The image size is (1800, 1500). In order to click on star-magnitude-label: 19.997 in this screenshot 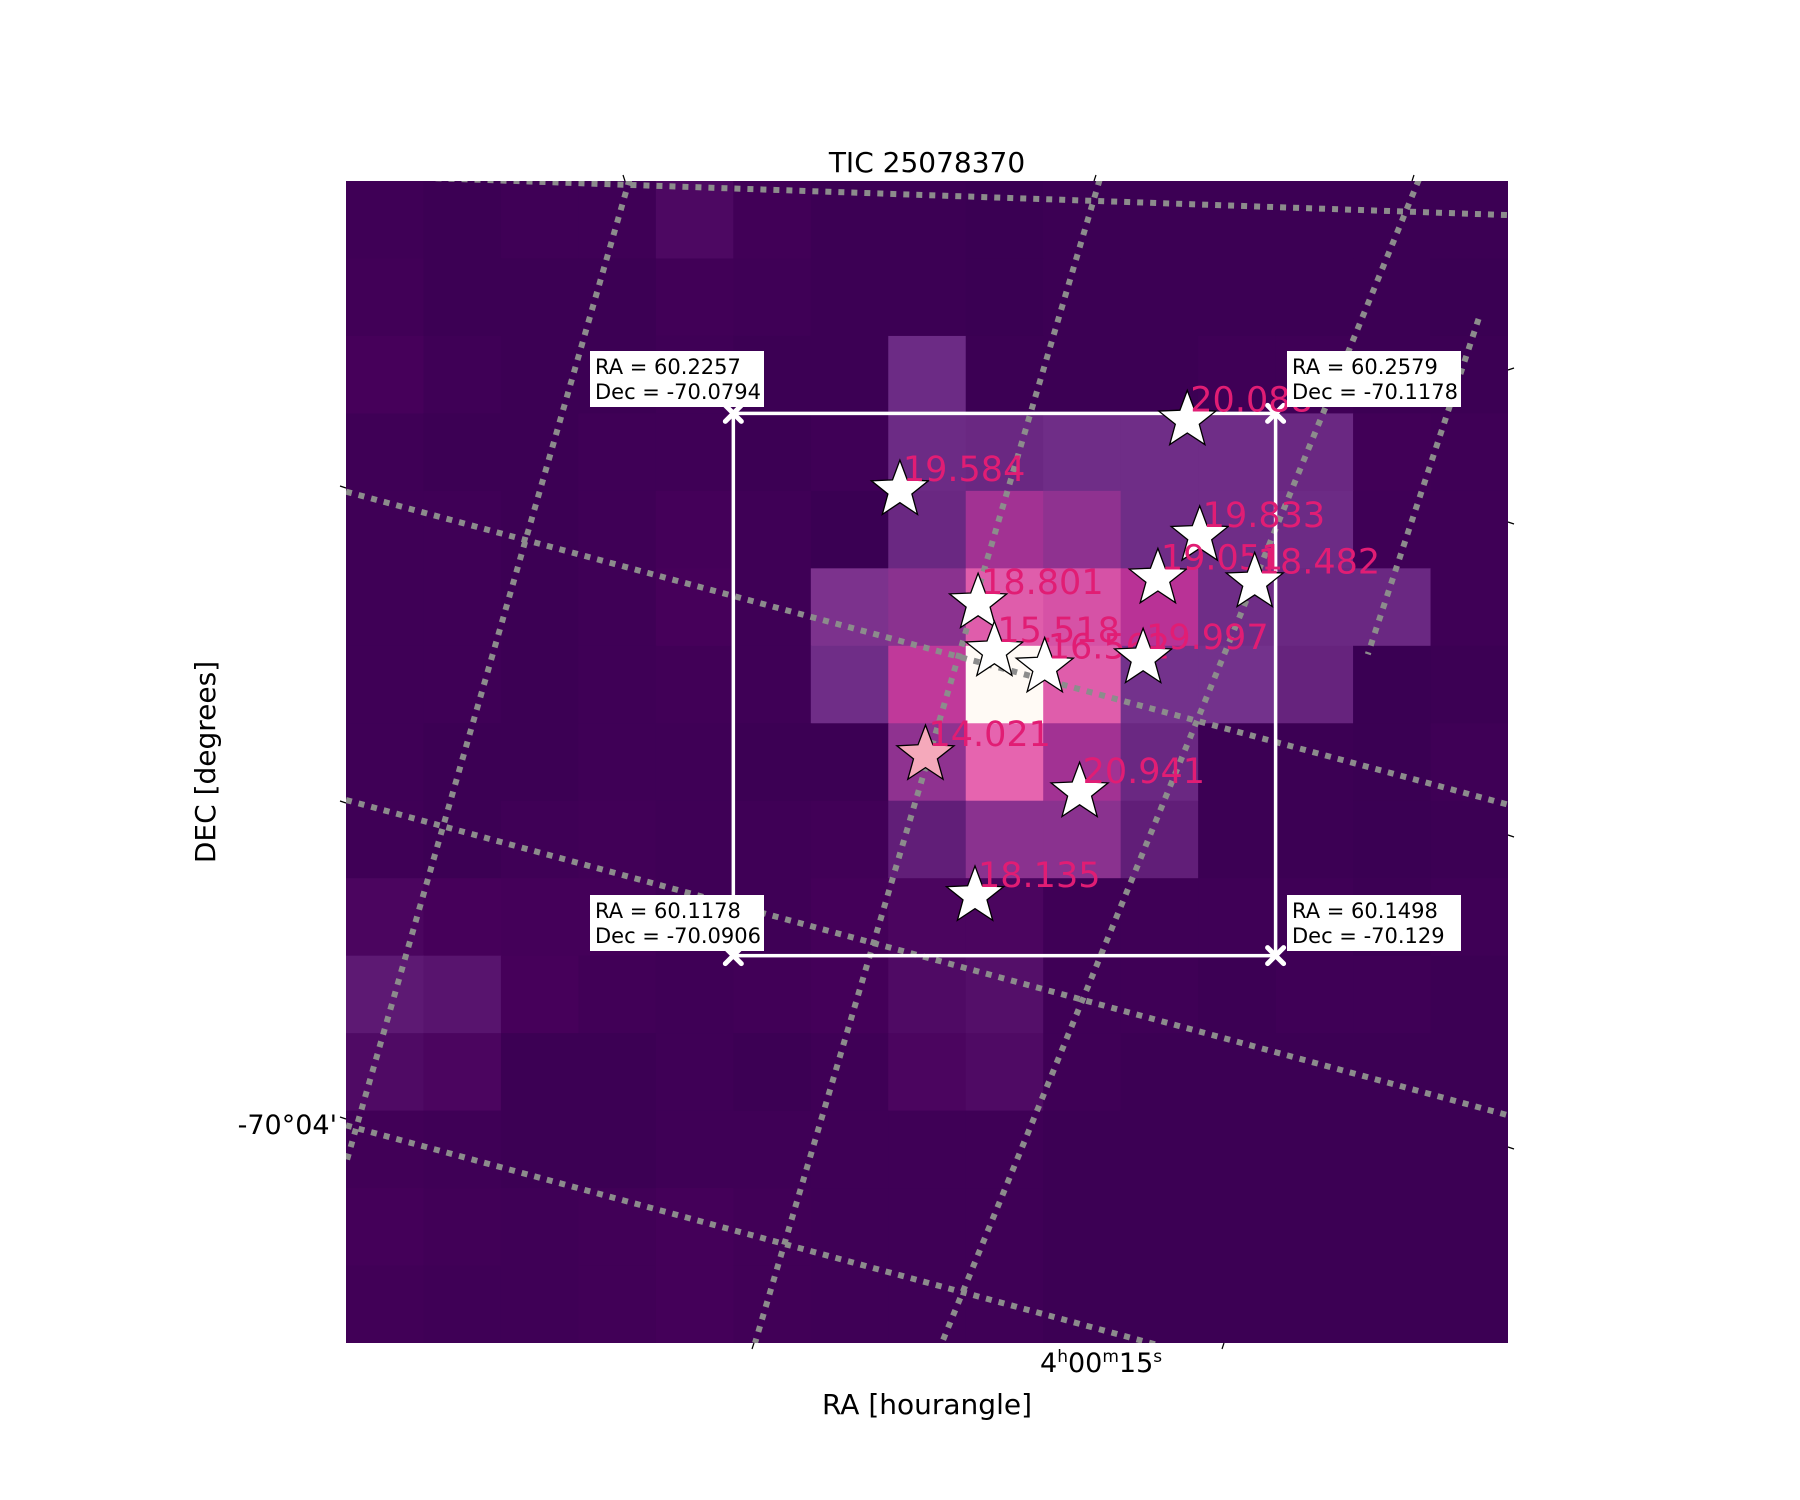, I will do `click(1207, 638)`.